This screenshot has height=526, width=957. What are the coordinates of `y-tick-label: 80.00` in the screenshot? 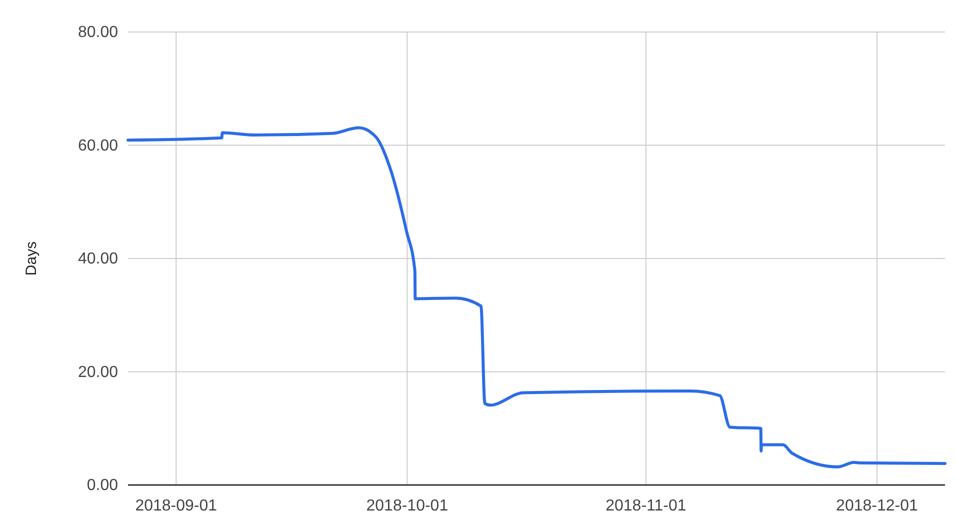 It's located at (98, 33).